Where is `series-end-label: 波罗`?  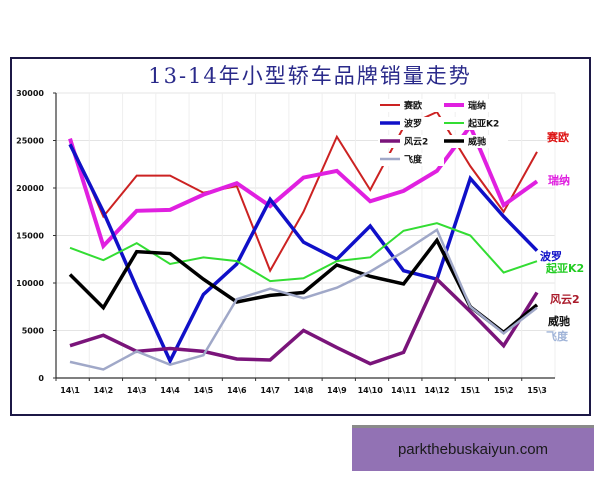
series-end-label: 波罗 is located at coordinates (551, 256).